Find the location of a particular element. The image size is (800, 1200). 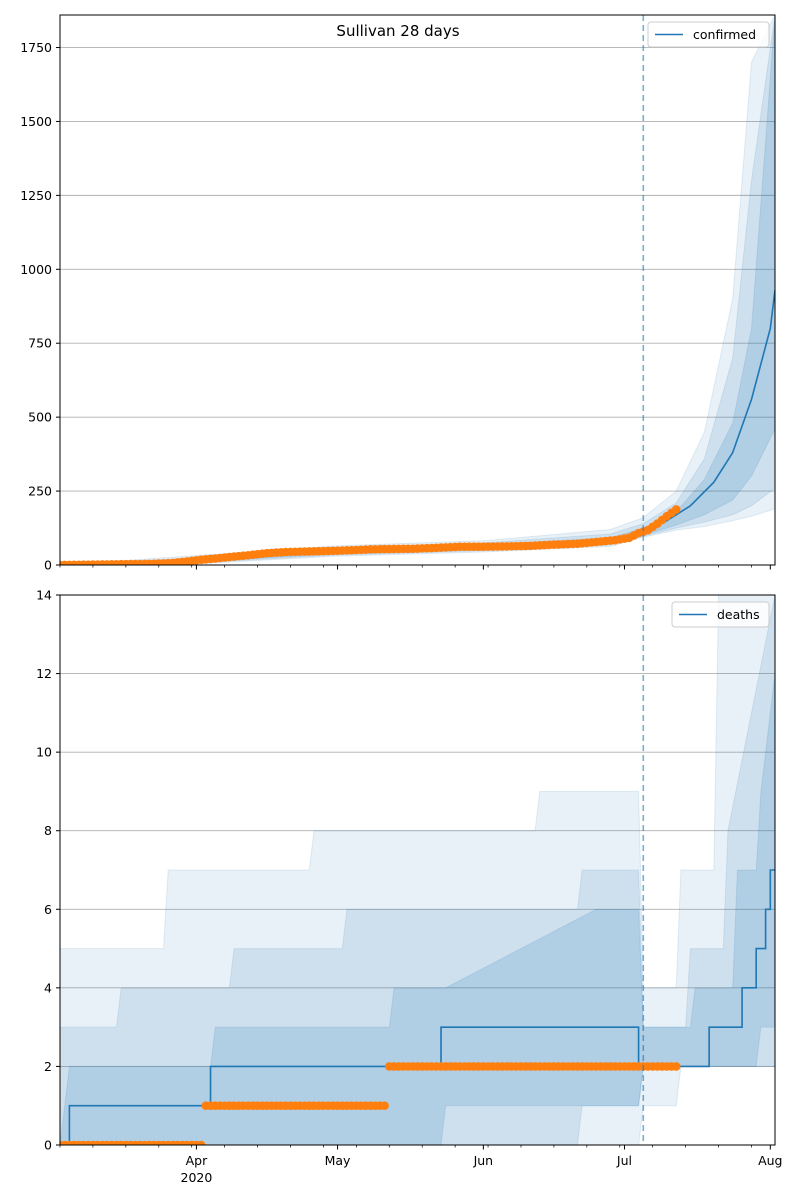

chart-title: Sullivan 28 days is located at coordinates (397, 31).